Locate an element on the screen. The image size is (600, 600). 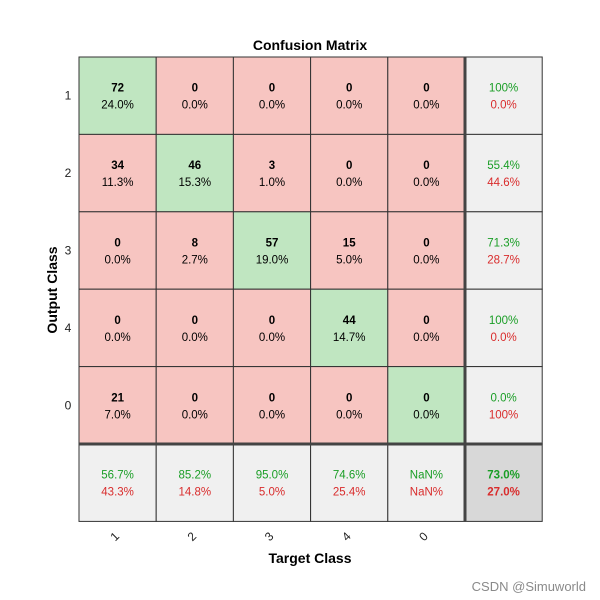
row-precision: 100% is located at coordinates (503, 89).